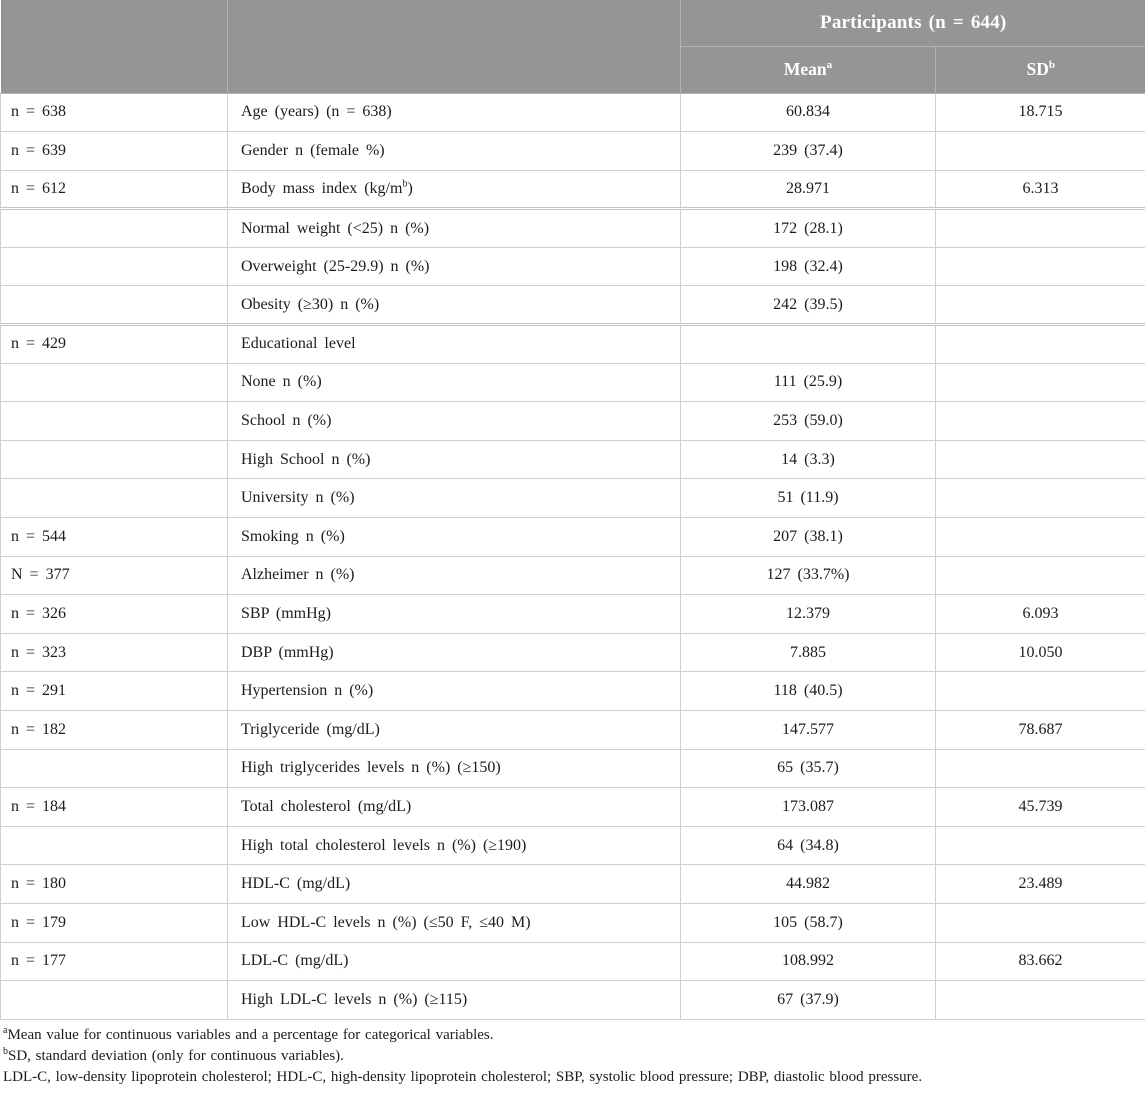 This screenshot has width=1145, height=1117. Describe the element at coordinates (410, 188) in the screenshot. I see `row-variable-label-end: )` at that location.